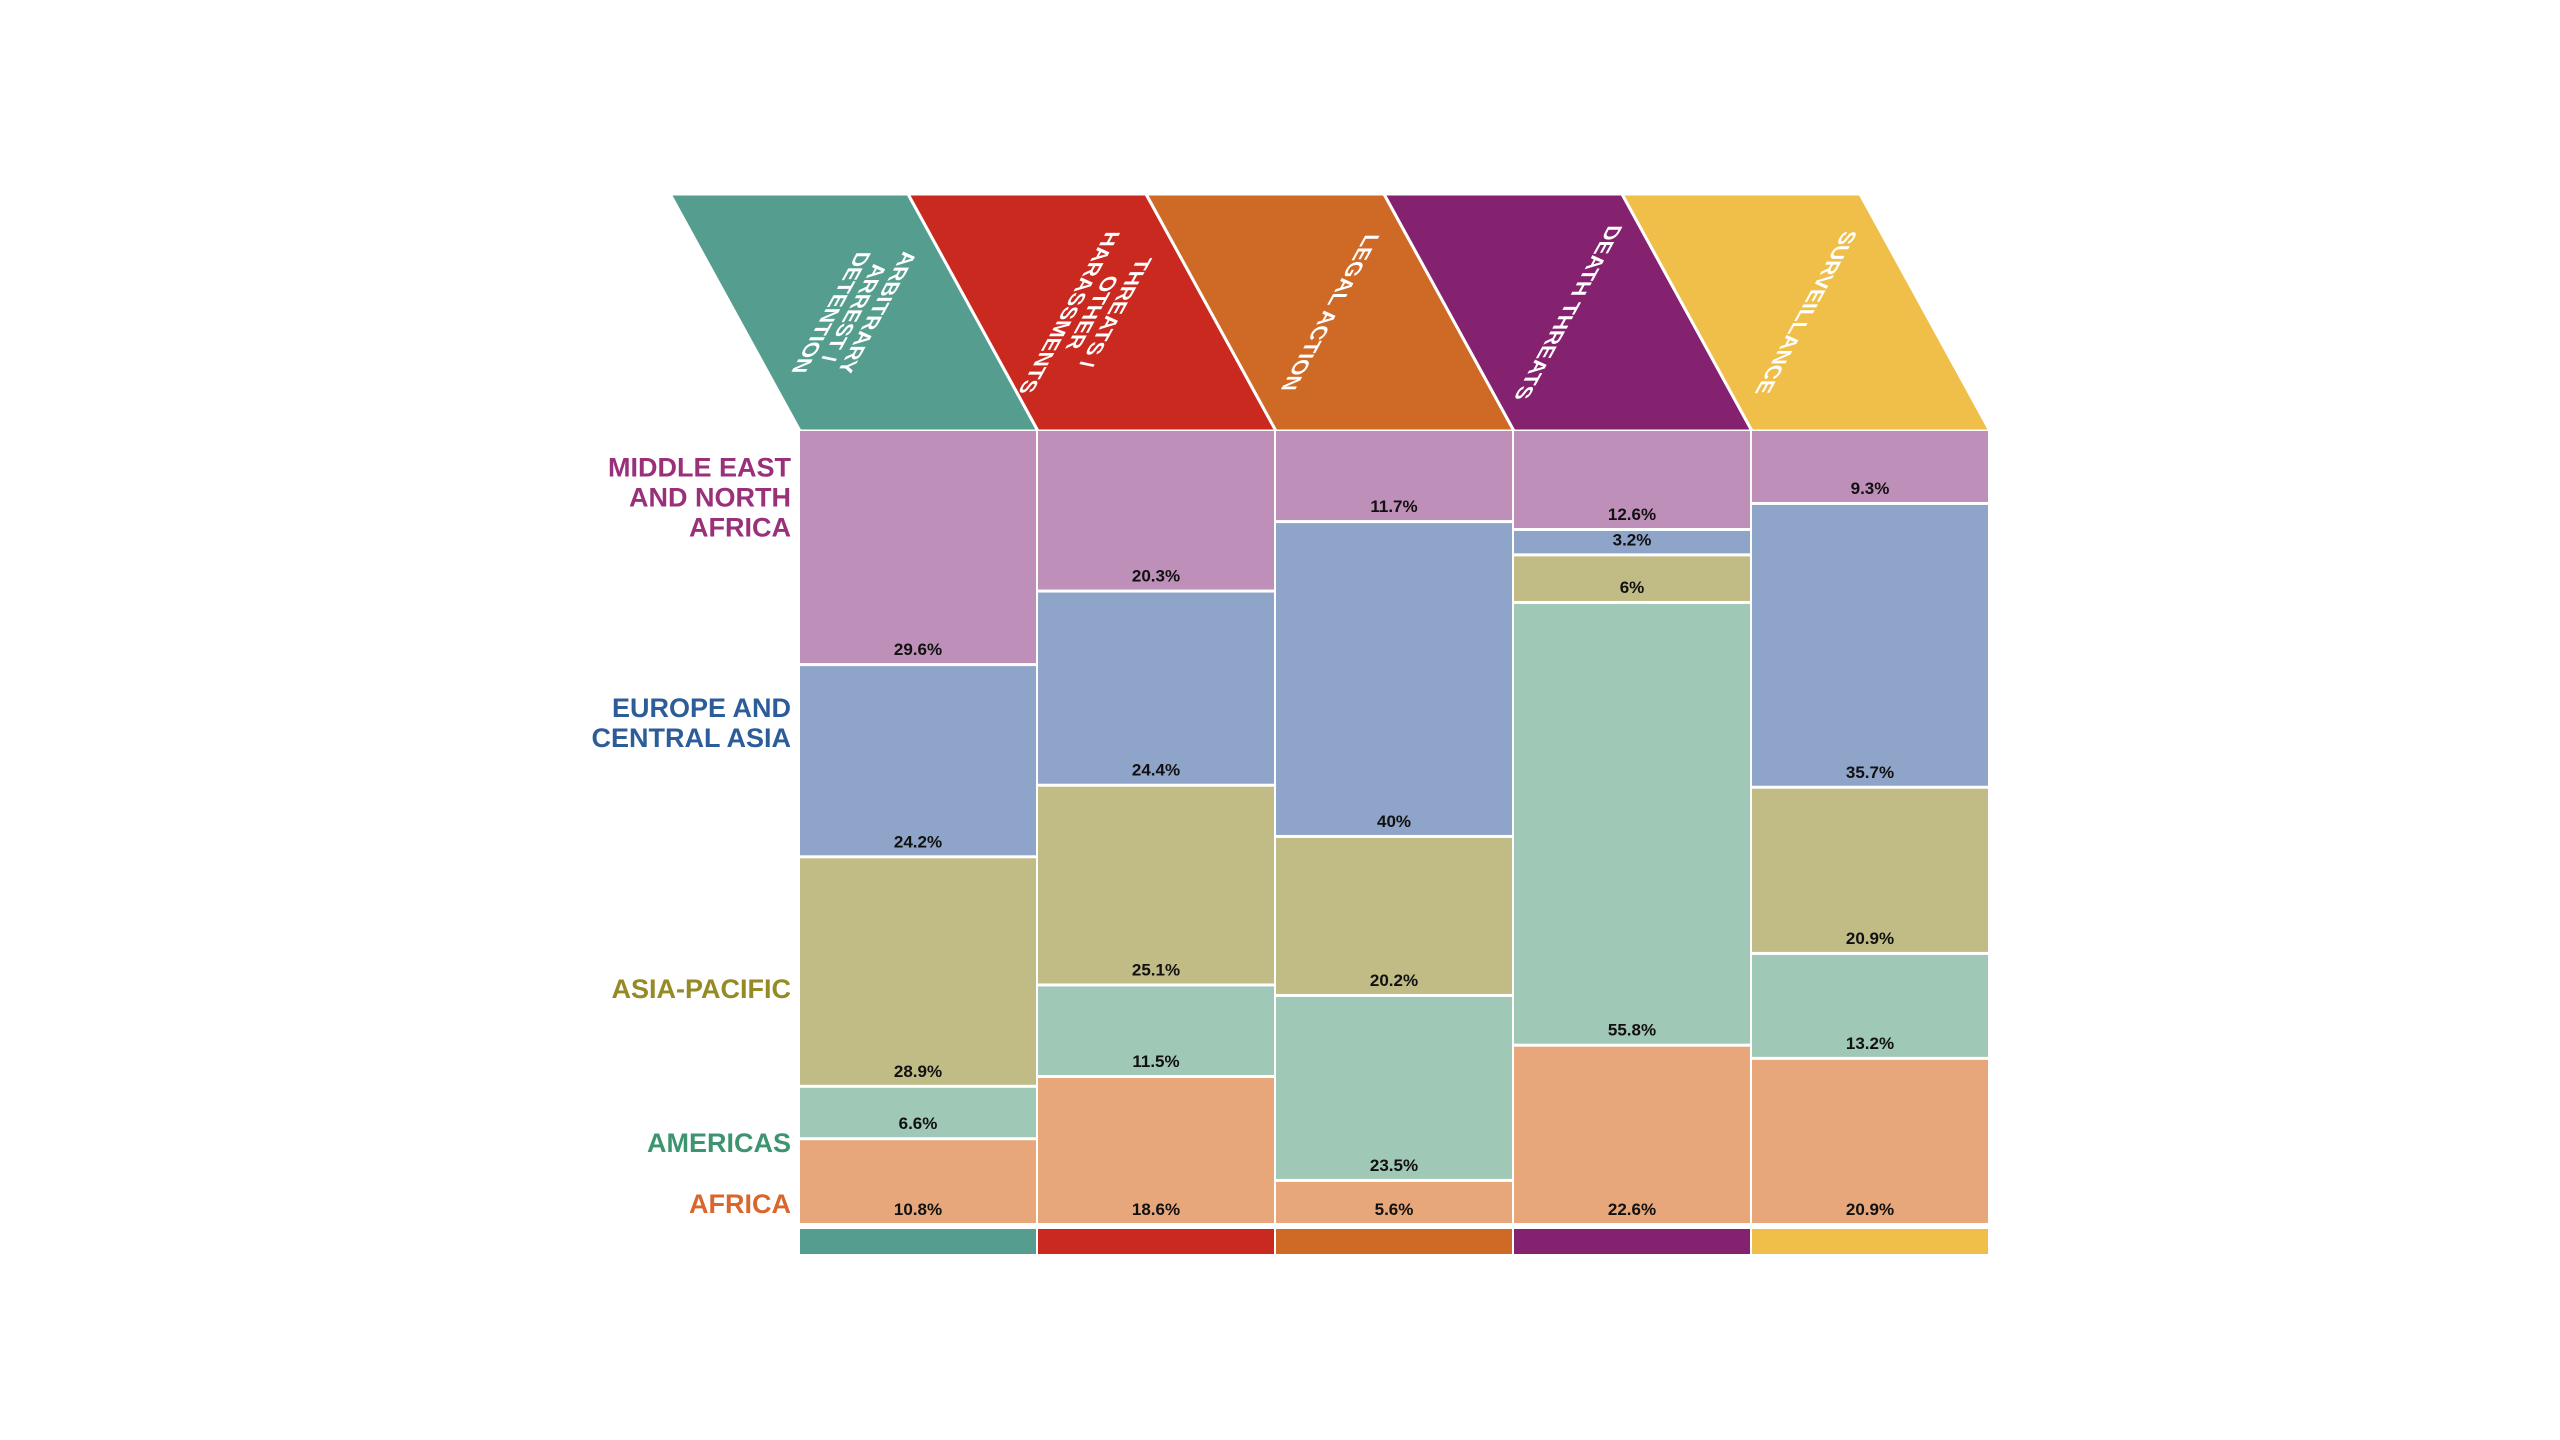 The image size is (2560, 1440). What do you see at coordinates (1156, 770) in the screenshot?
I see `value-label: 24.4%` at bounding box center [1156, 770].